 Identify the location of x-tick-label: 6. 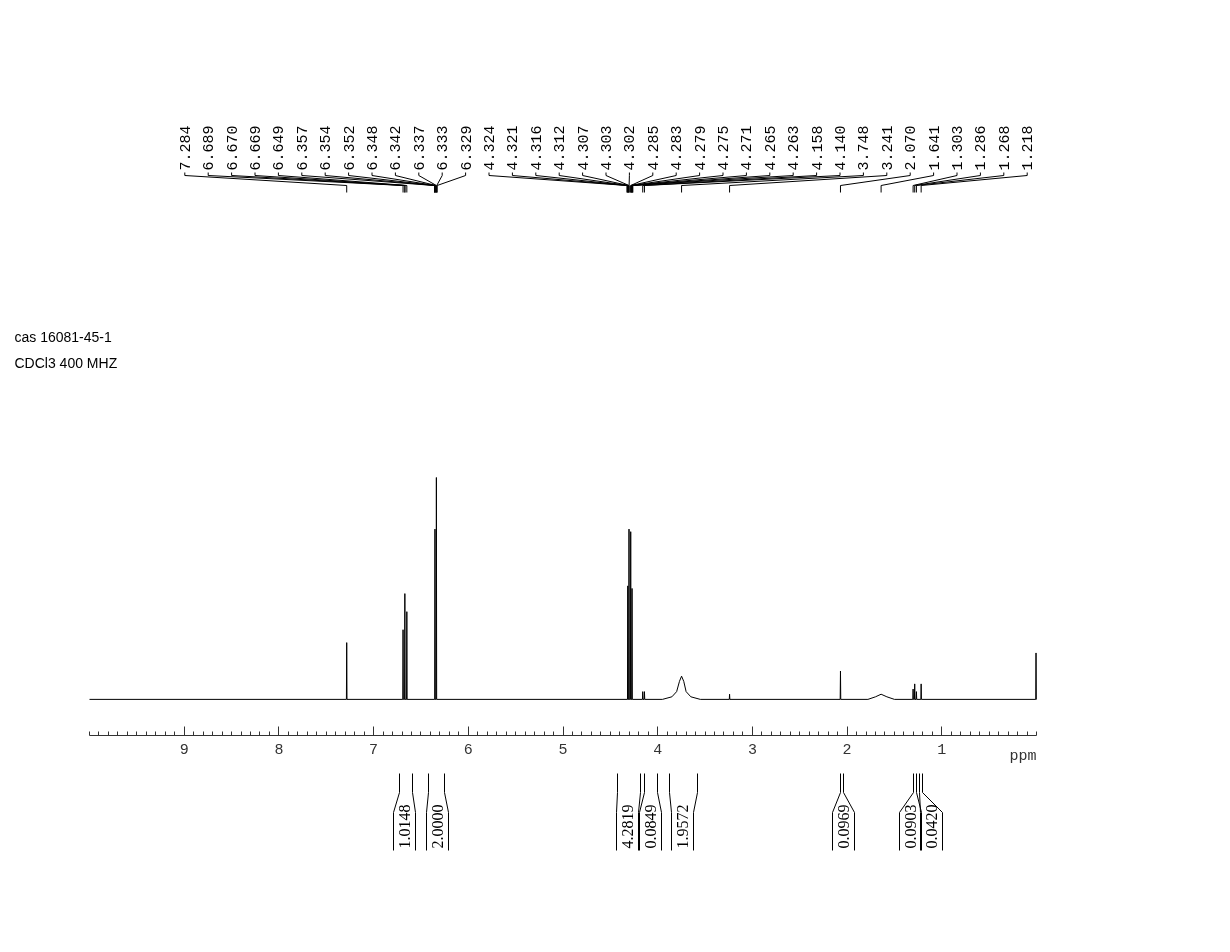
(468, 750).